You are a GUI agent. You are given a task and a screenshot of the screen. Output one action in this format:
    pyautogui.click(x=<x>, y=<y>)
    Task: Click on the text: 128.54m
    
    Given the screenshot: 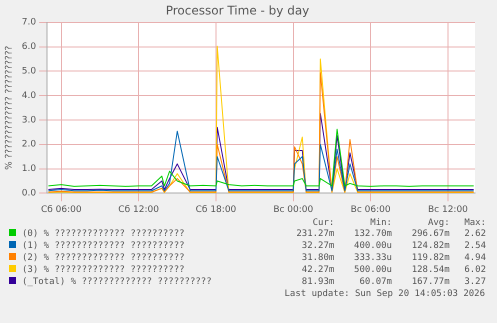 What is the action you would take?
    pyautogui.click(x=430, y=270)
    